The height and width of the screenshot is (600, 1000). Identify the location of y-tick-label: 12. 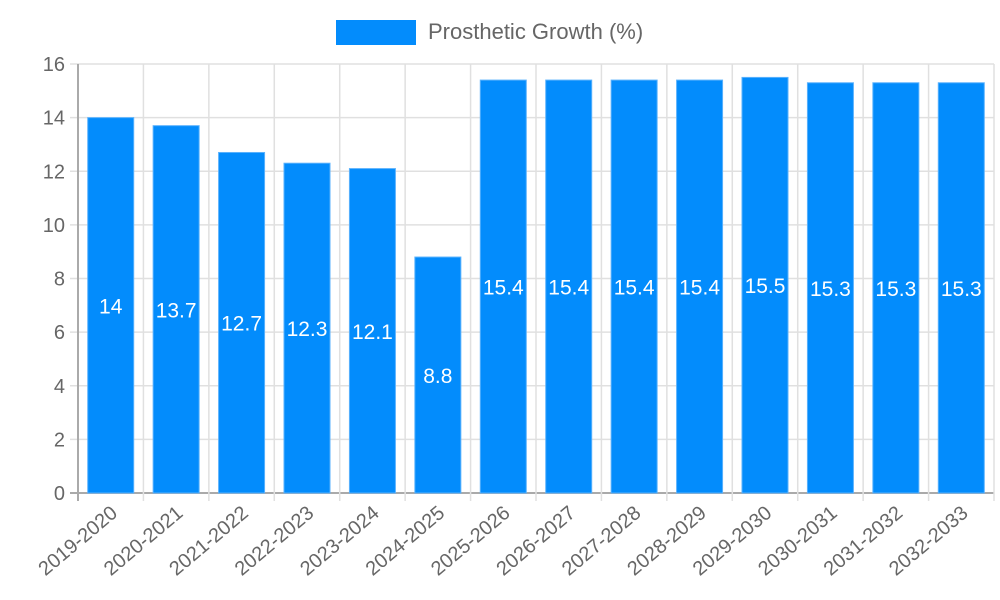
(54, 172).